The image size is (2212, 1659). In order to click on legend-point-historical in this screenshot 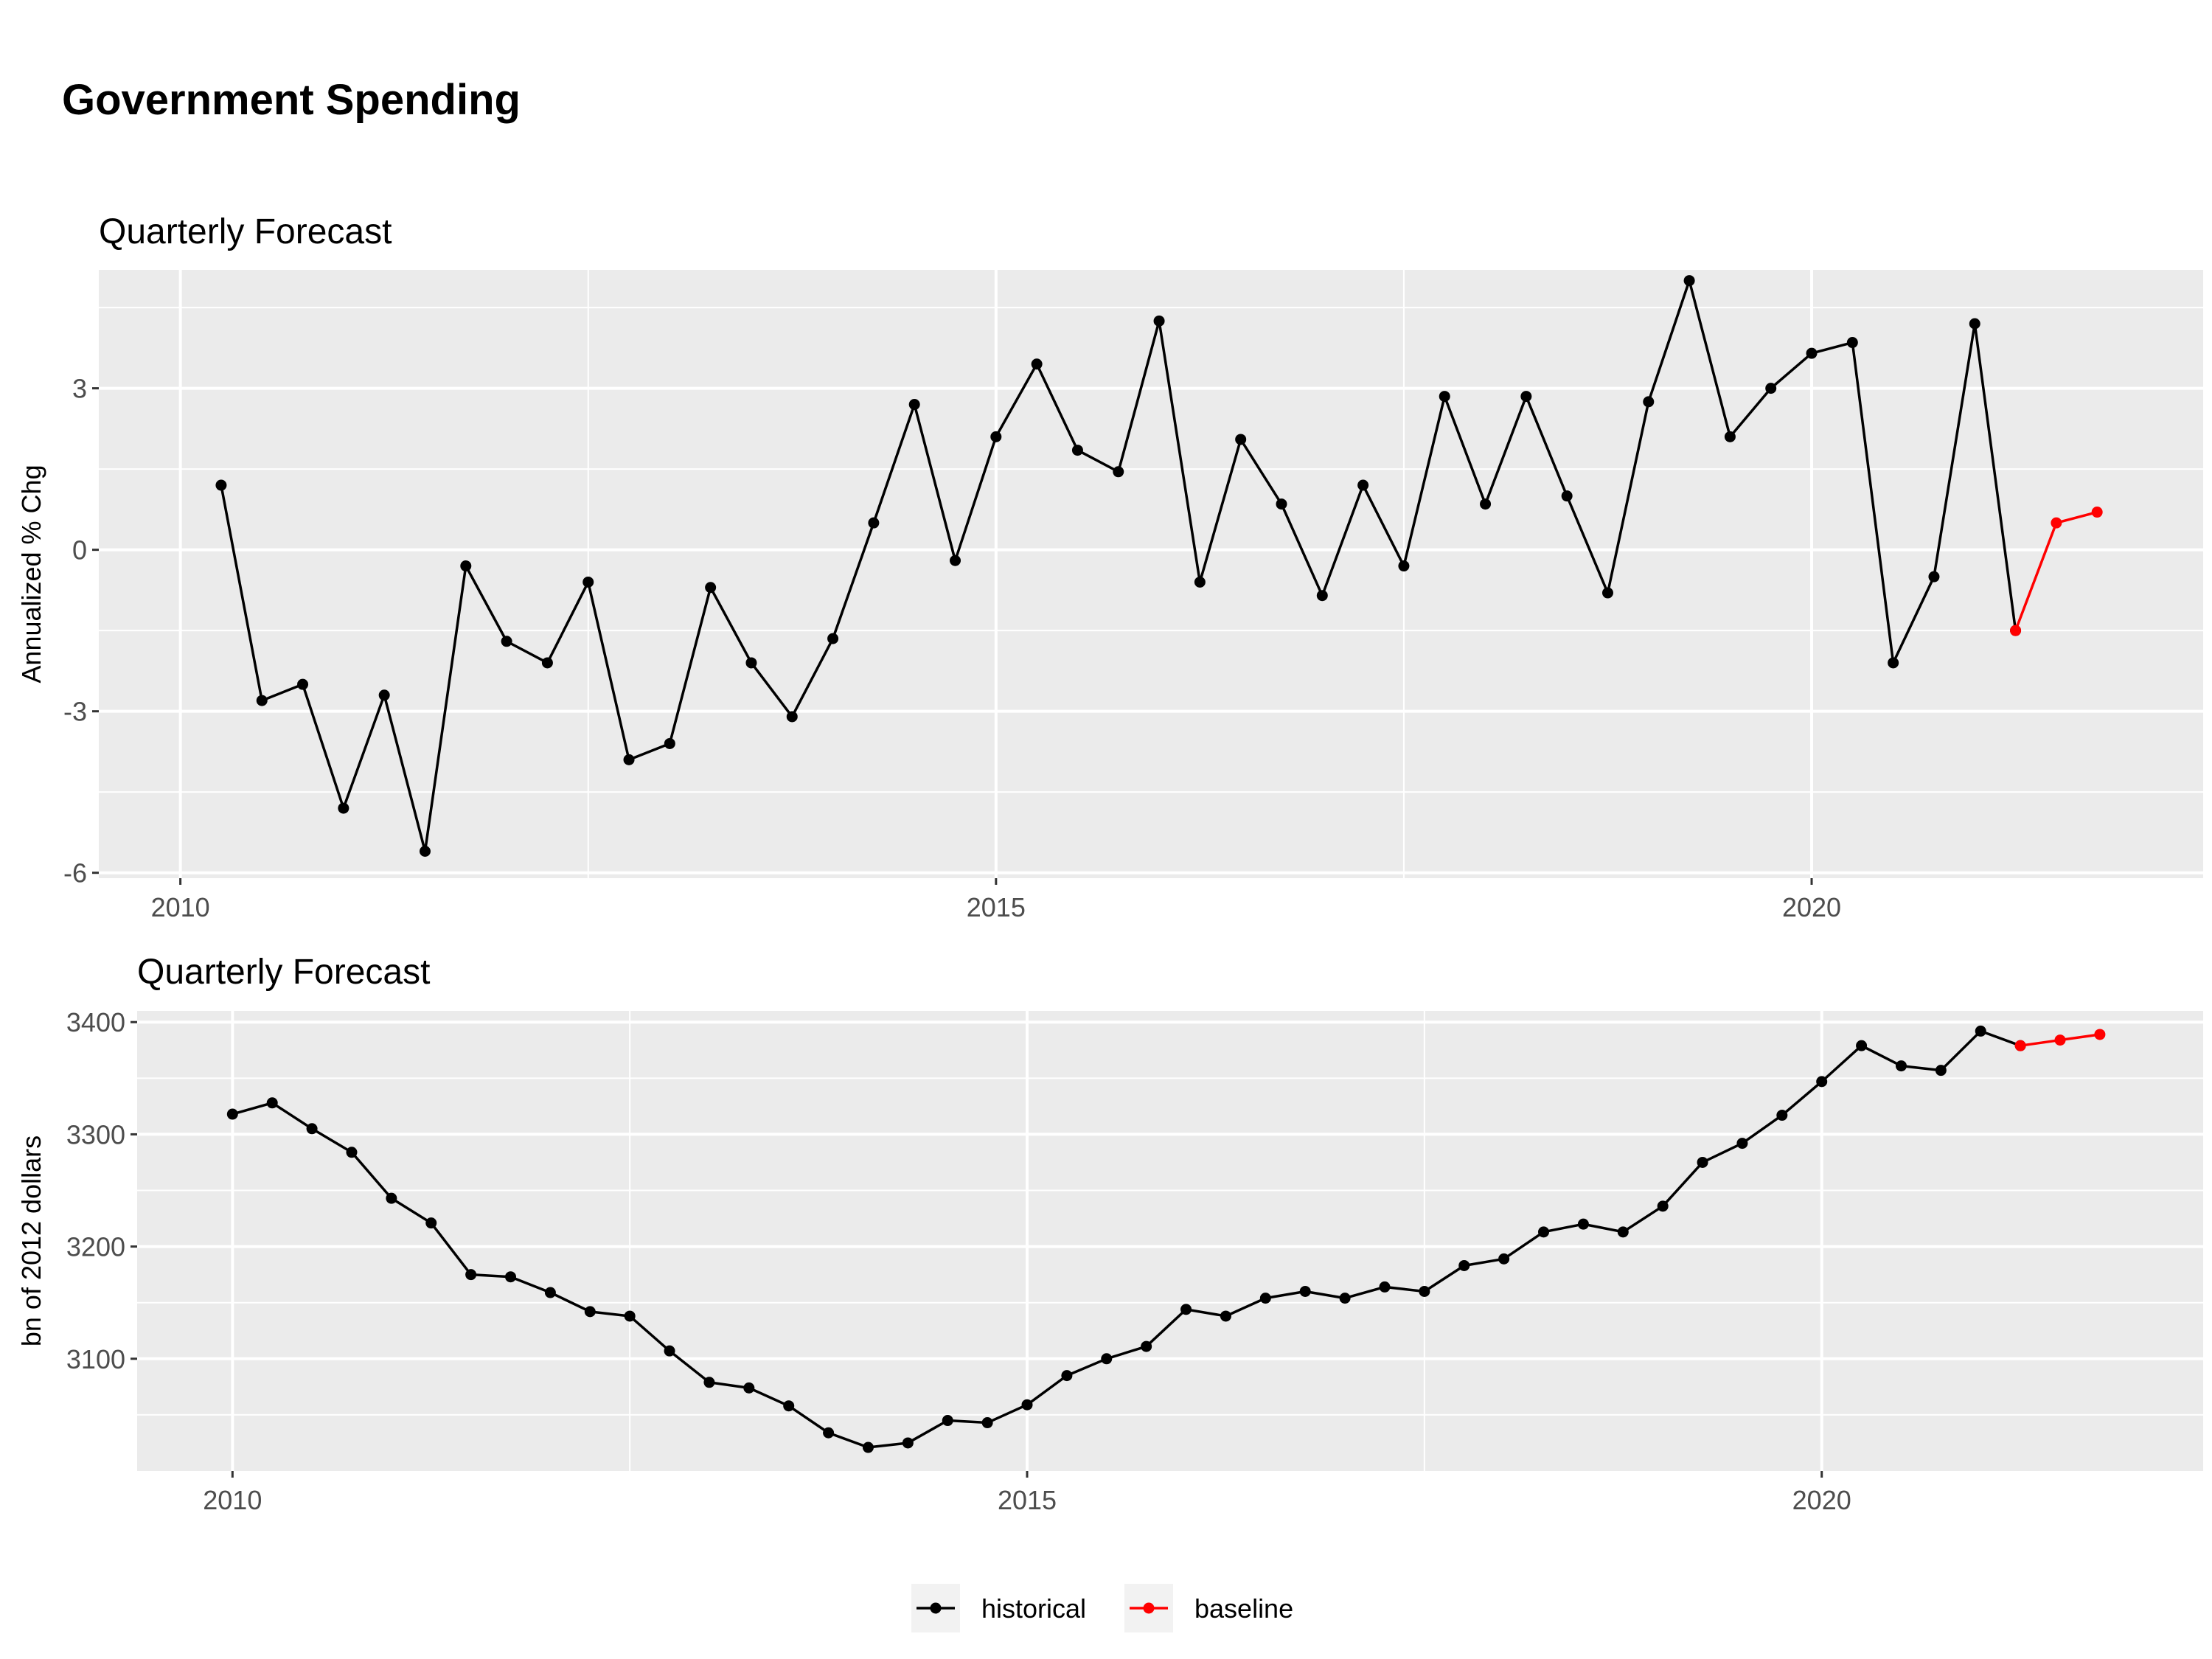, I will do `click(936, 1608)`.